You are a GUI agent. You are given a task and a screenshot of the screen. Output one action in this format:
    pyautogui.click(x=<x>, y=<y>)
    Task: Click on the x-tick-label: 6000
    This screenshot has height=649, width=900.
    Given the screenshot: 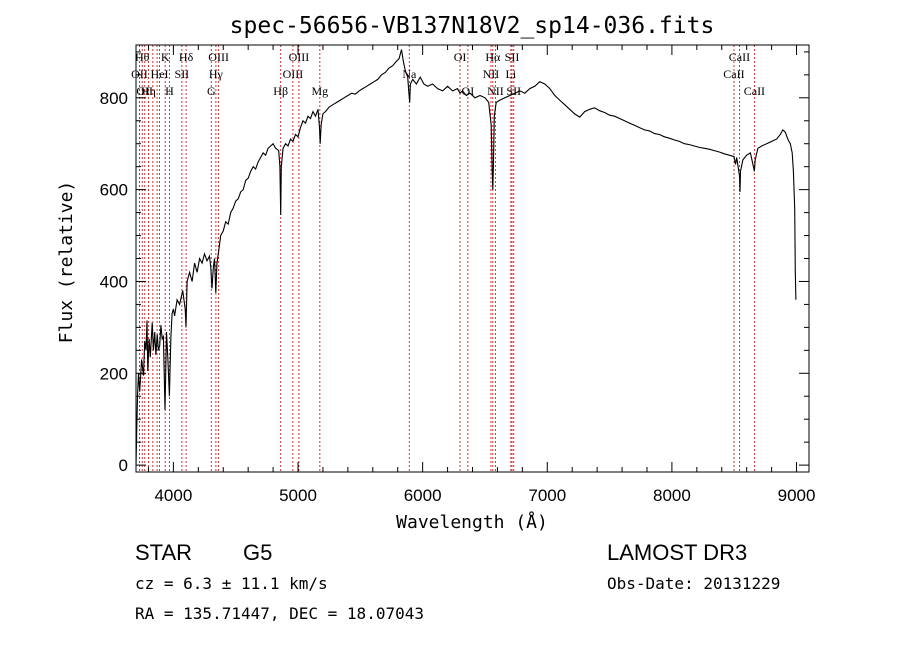 What is the action you would take?
    pyautogui.click(x=423, y=495)
    